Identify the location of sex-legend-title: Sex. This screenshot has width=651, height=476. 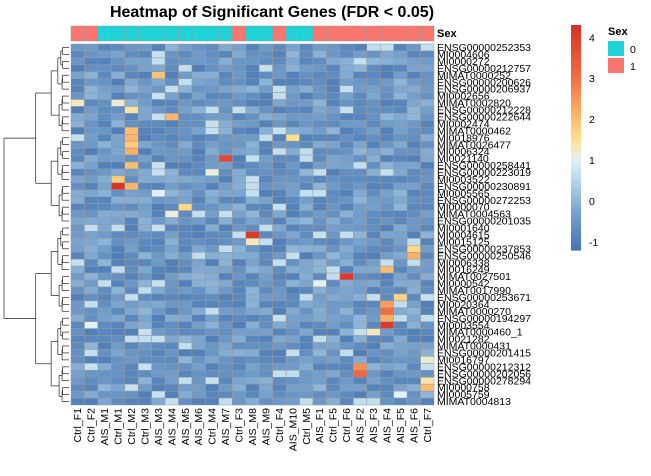
(618, 32).